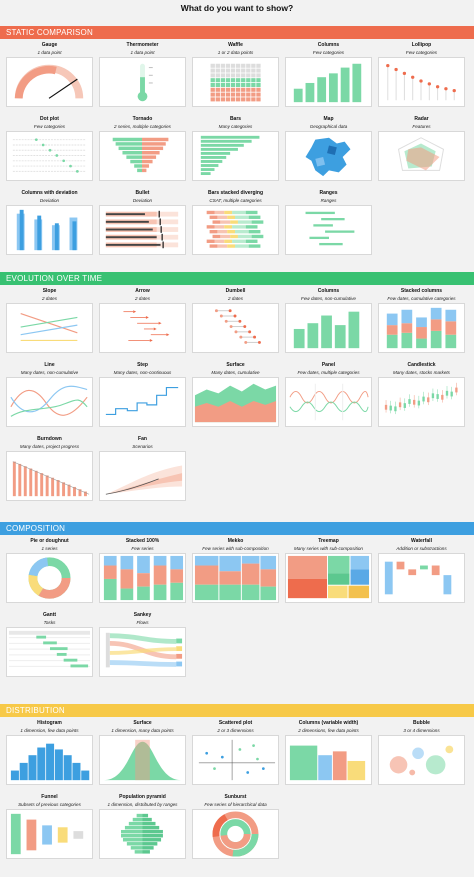  I want to click on chart-card-radar: Radar Features, so click(421, 148).